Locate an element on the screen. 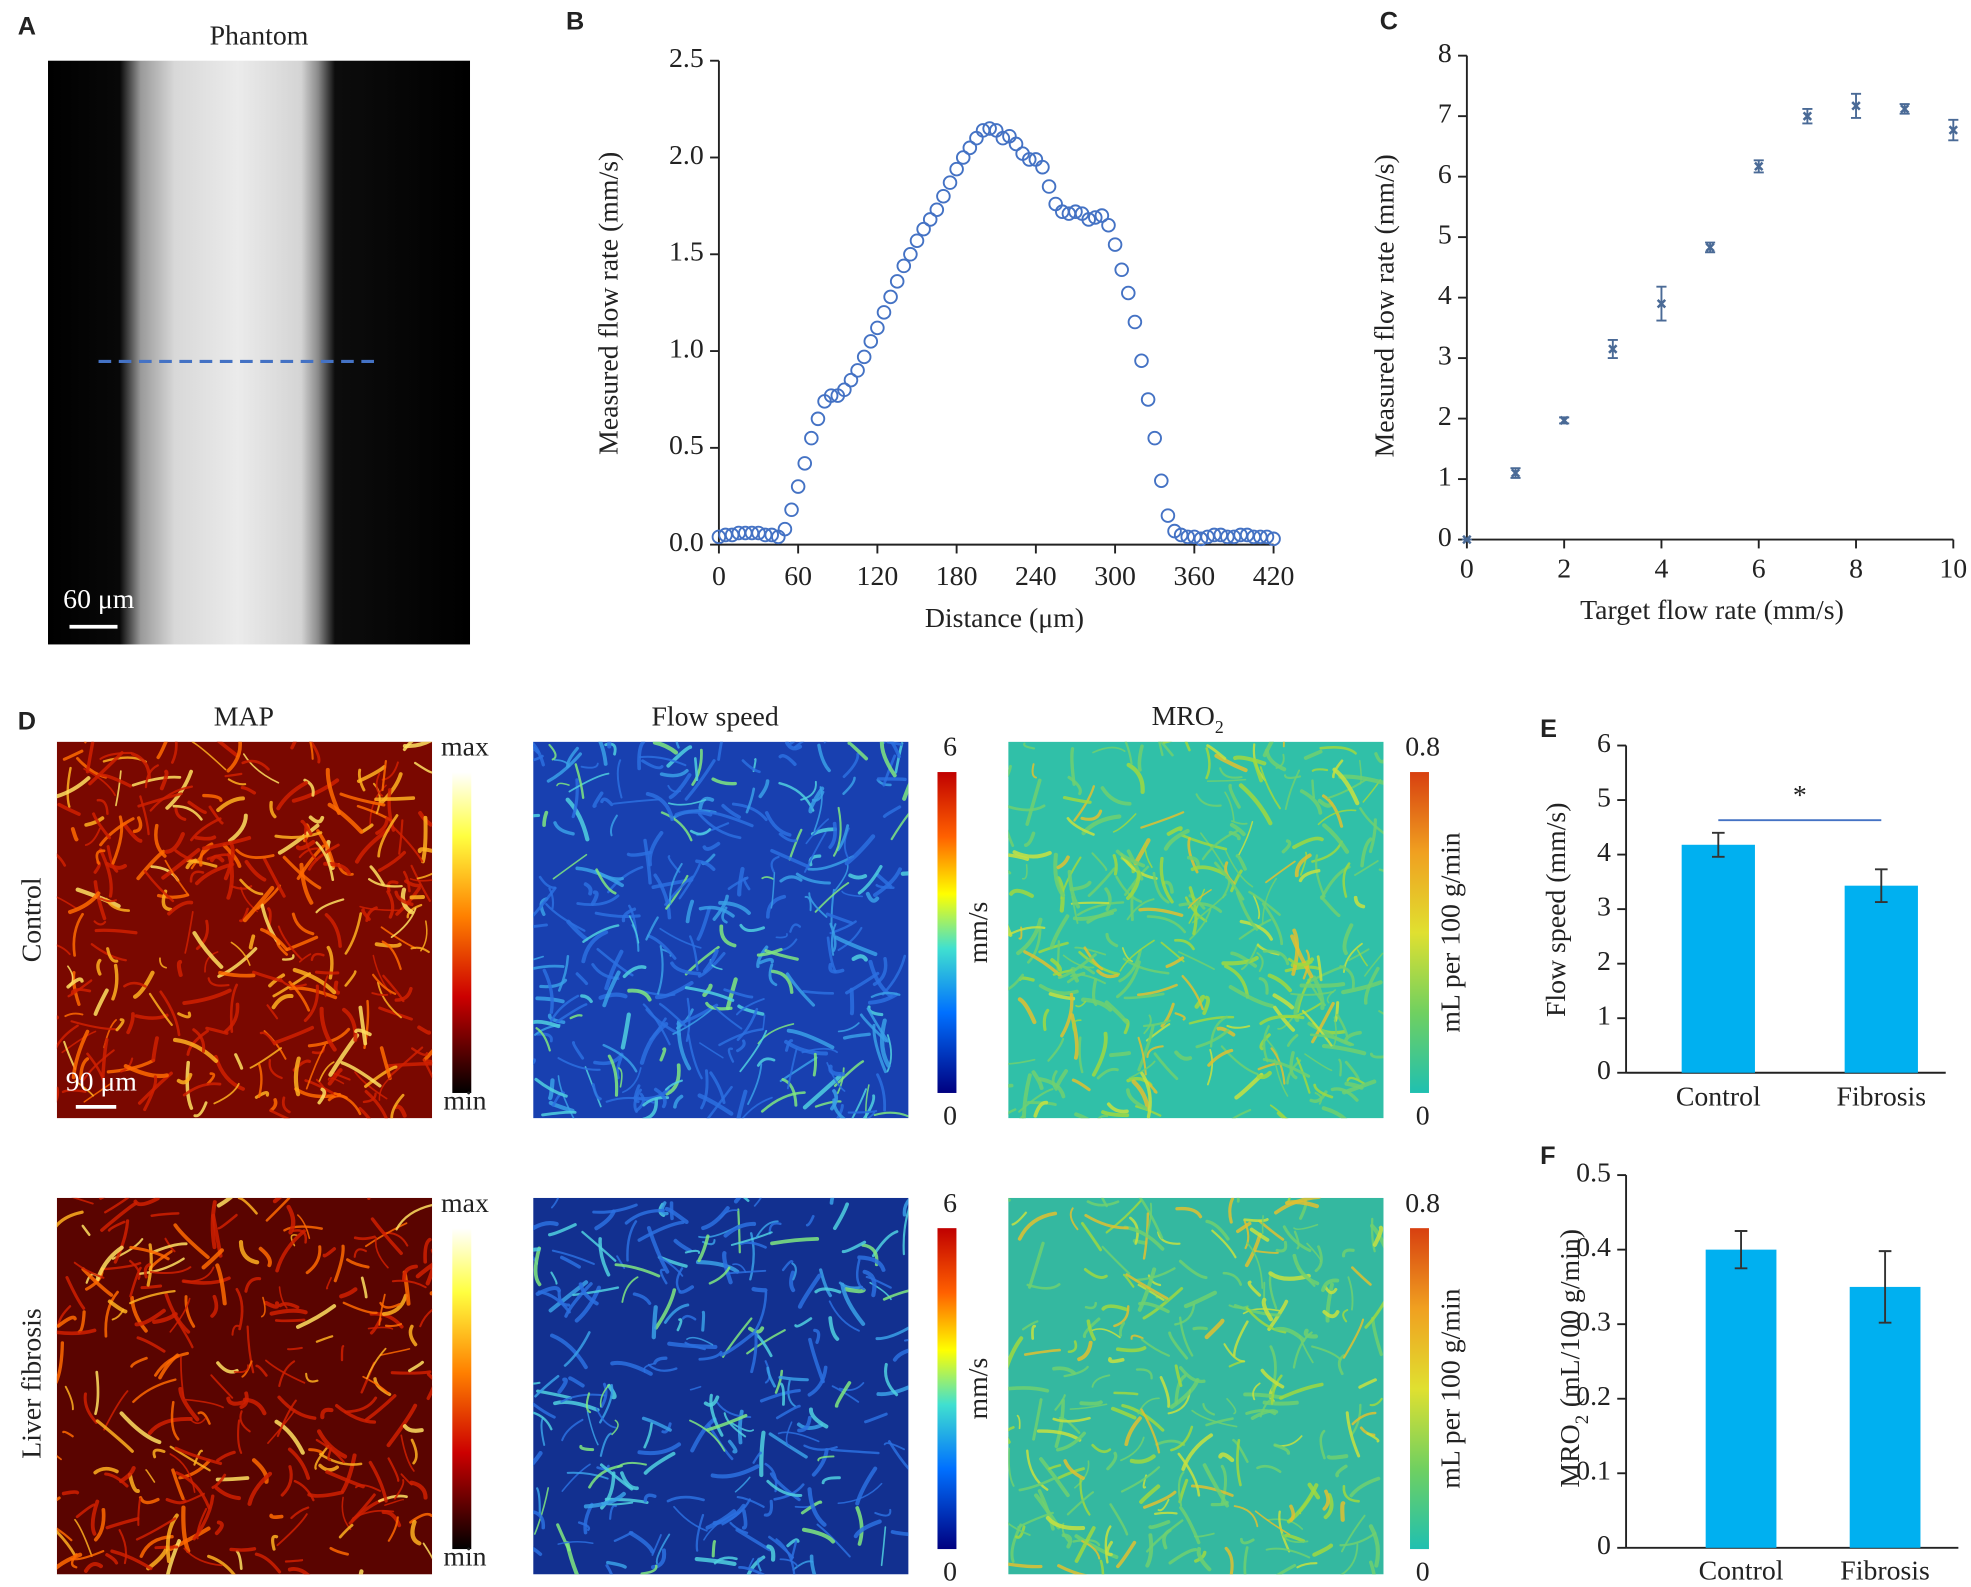 Image resolution: width=1971 pixels, height=1587 pixels. y-tick-label: 2.0 is located at coordinates (686, 155).